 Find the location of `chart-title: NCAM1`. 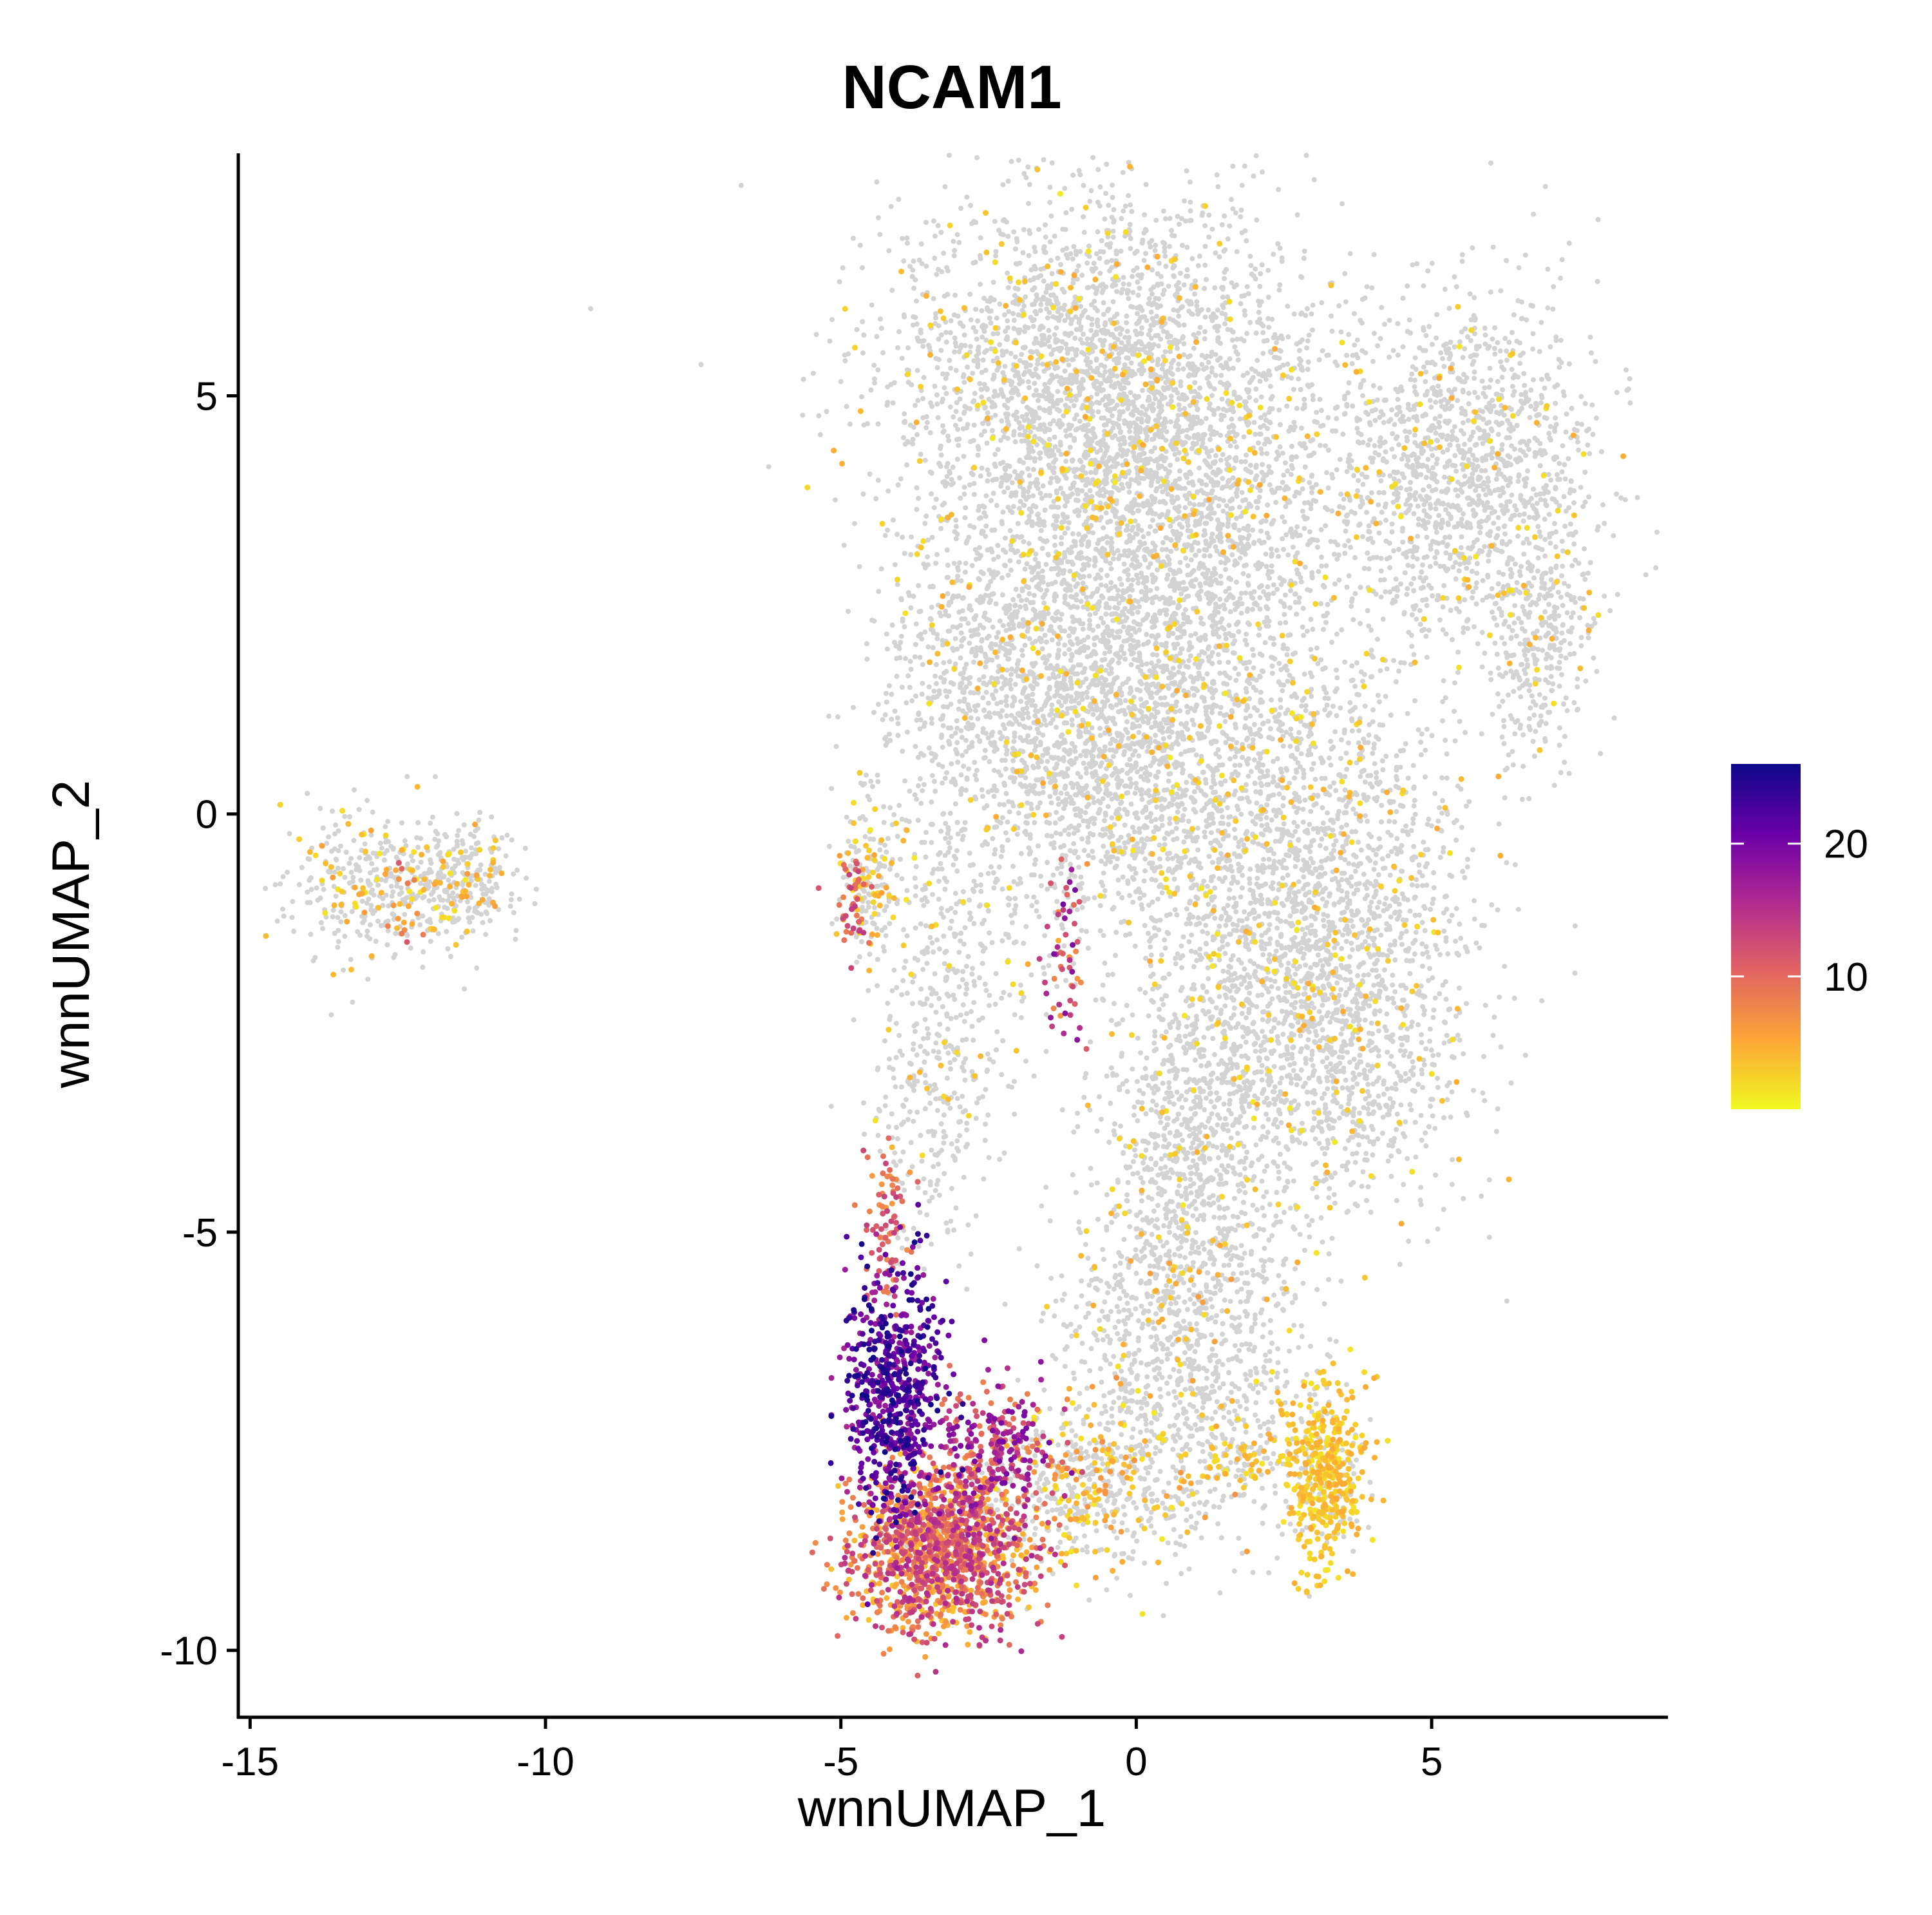

chart-title: NCAM1 is located at coordinates (951, 88).